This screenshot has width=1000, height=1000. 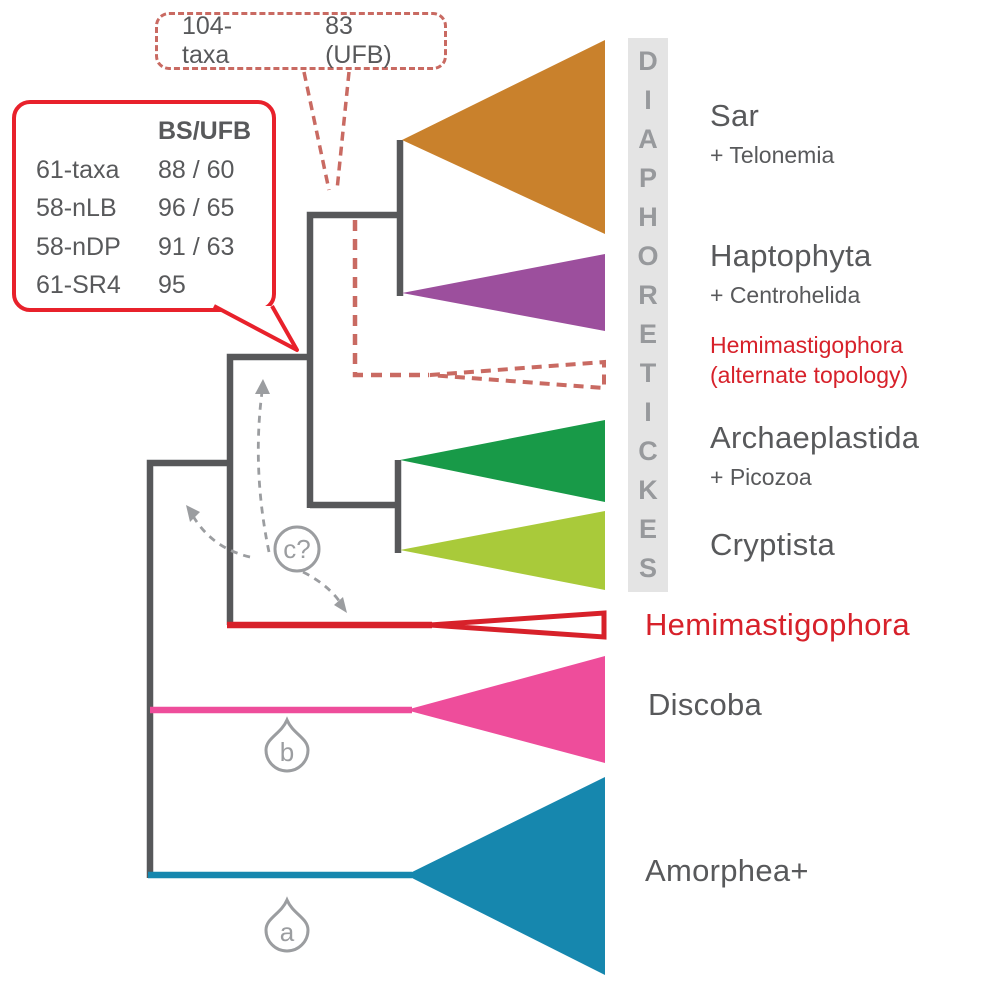 What do you see at coordinates (502, 550) in the screenshot?
I see `cryptista-triangle` at bounding box center [502, 550].